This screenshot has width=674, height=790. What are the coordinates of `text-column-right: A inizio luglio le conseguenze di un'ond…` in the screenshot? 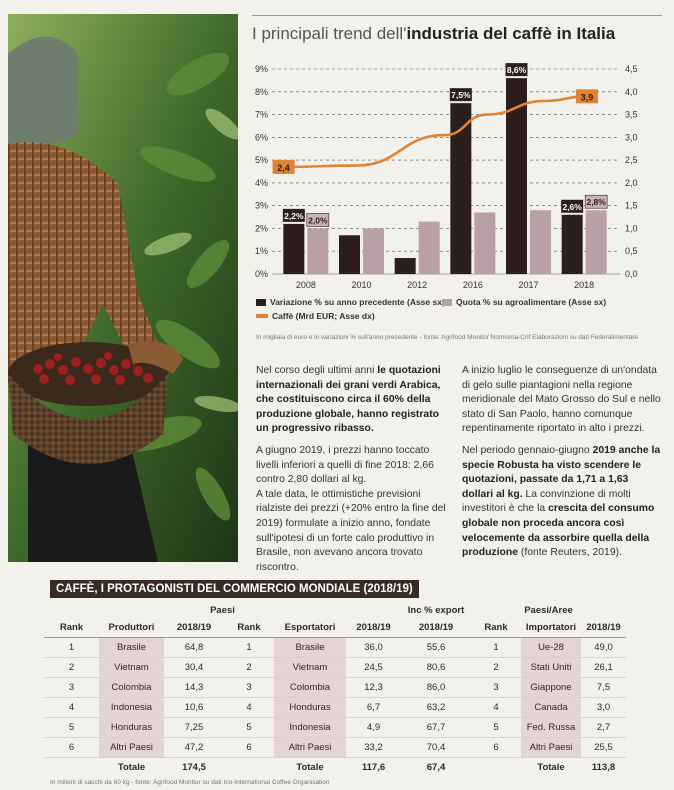 It's located at (562, 466).